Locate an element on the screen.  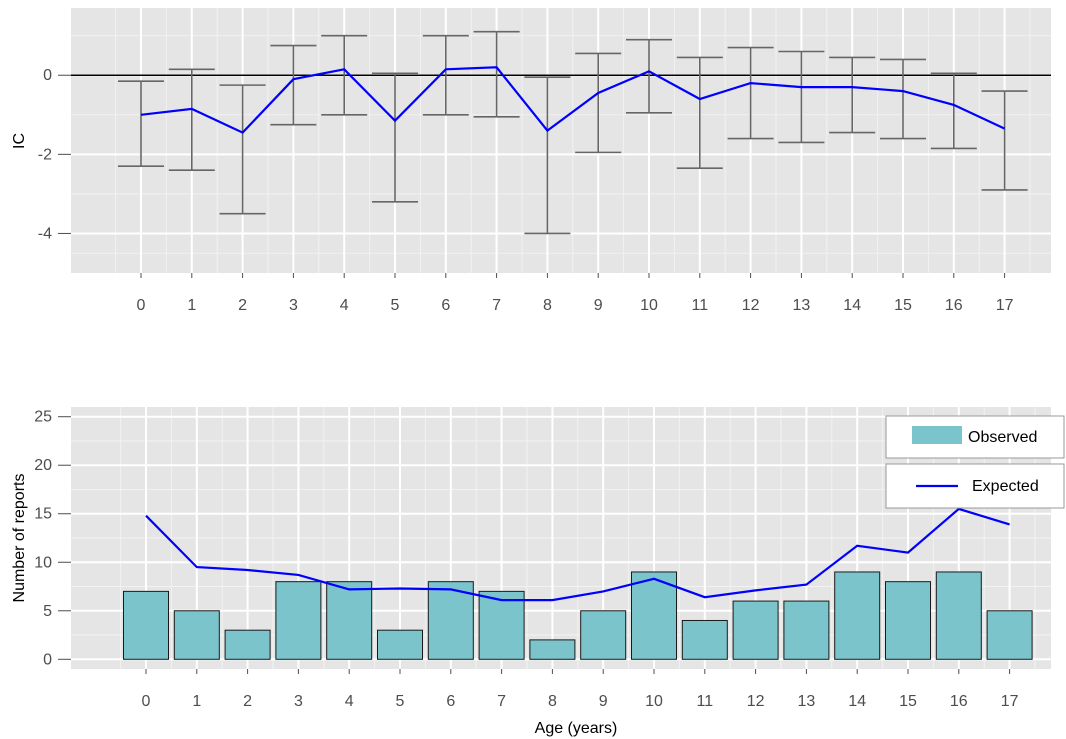
legend-label-expected: Expected is located at coordinates (1005, 486).